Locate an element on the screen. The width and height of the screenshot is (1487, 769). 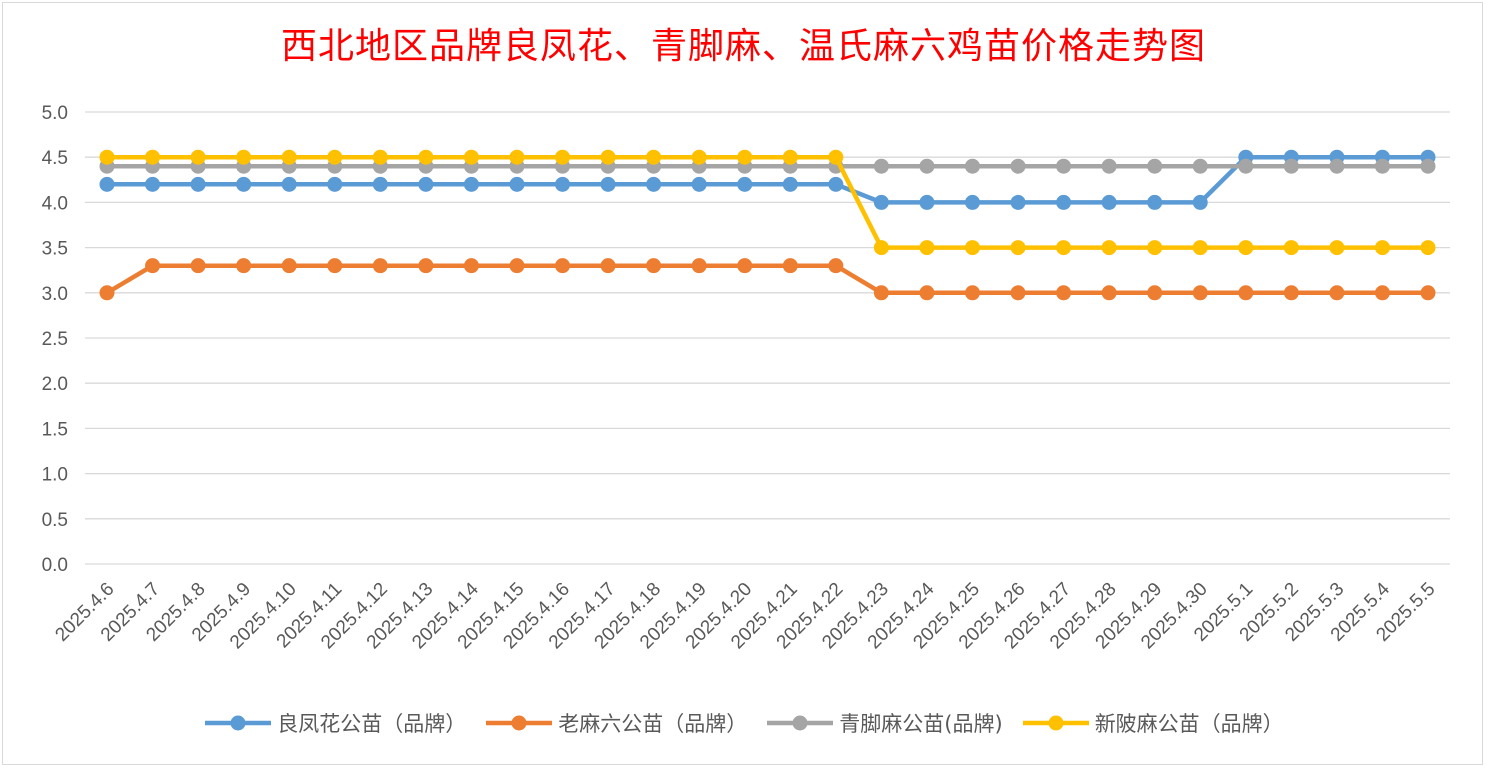
y-tick-label: 5.0 is located at coordinates (55, 113).